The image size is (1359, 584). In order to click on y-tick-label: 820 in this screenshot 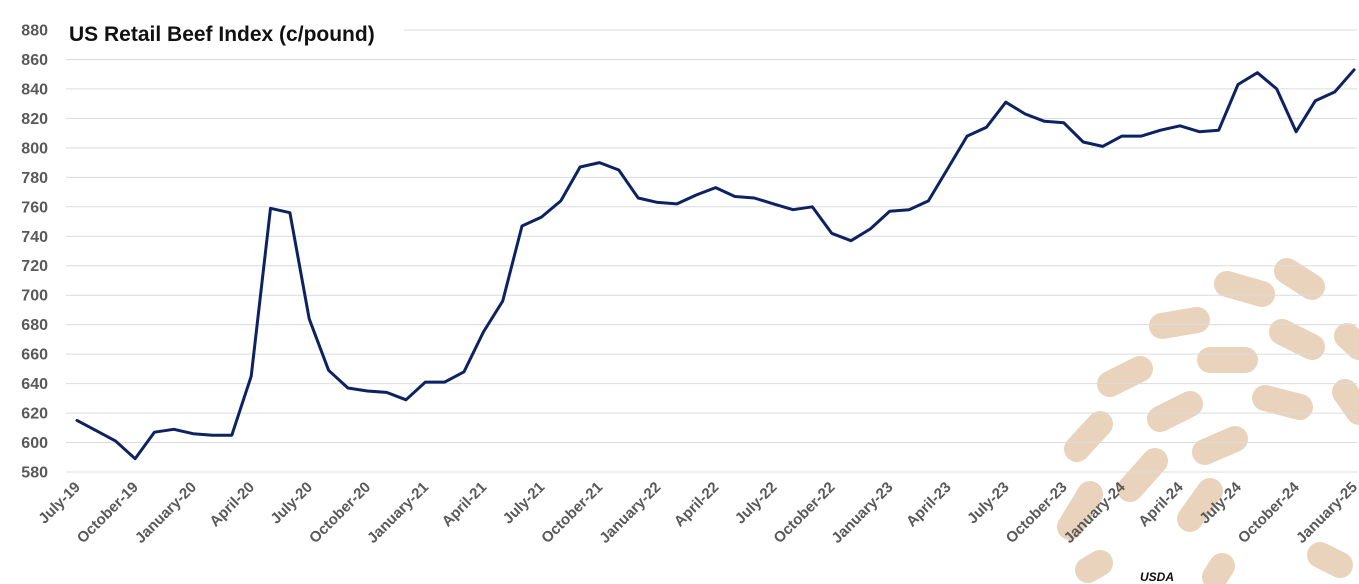, I will do `click(34, 119)`.